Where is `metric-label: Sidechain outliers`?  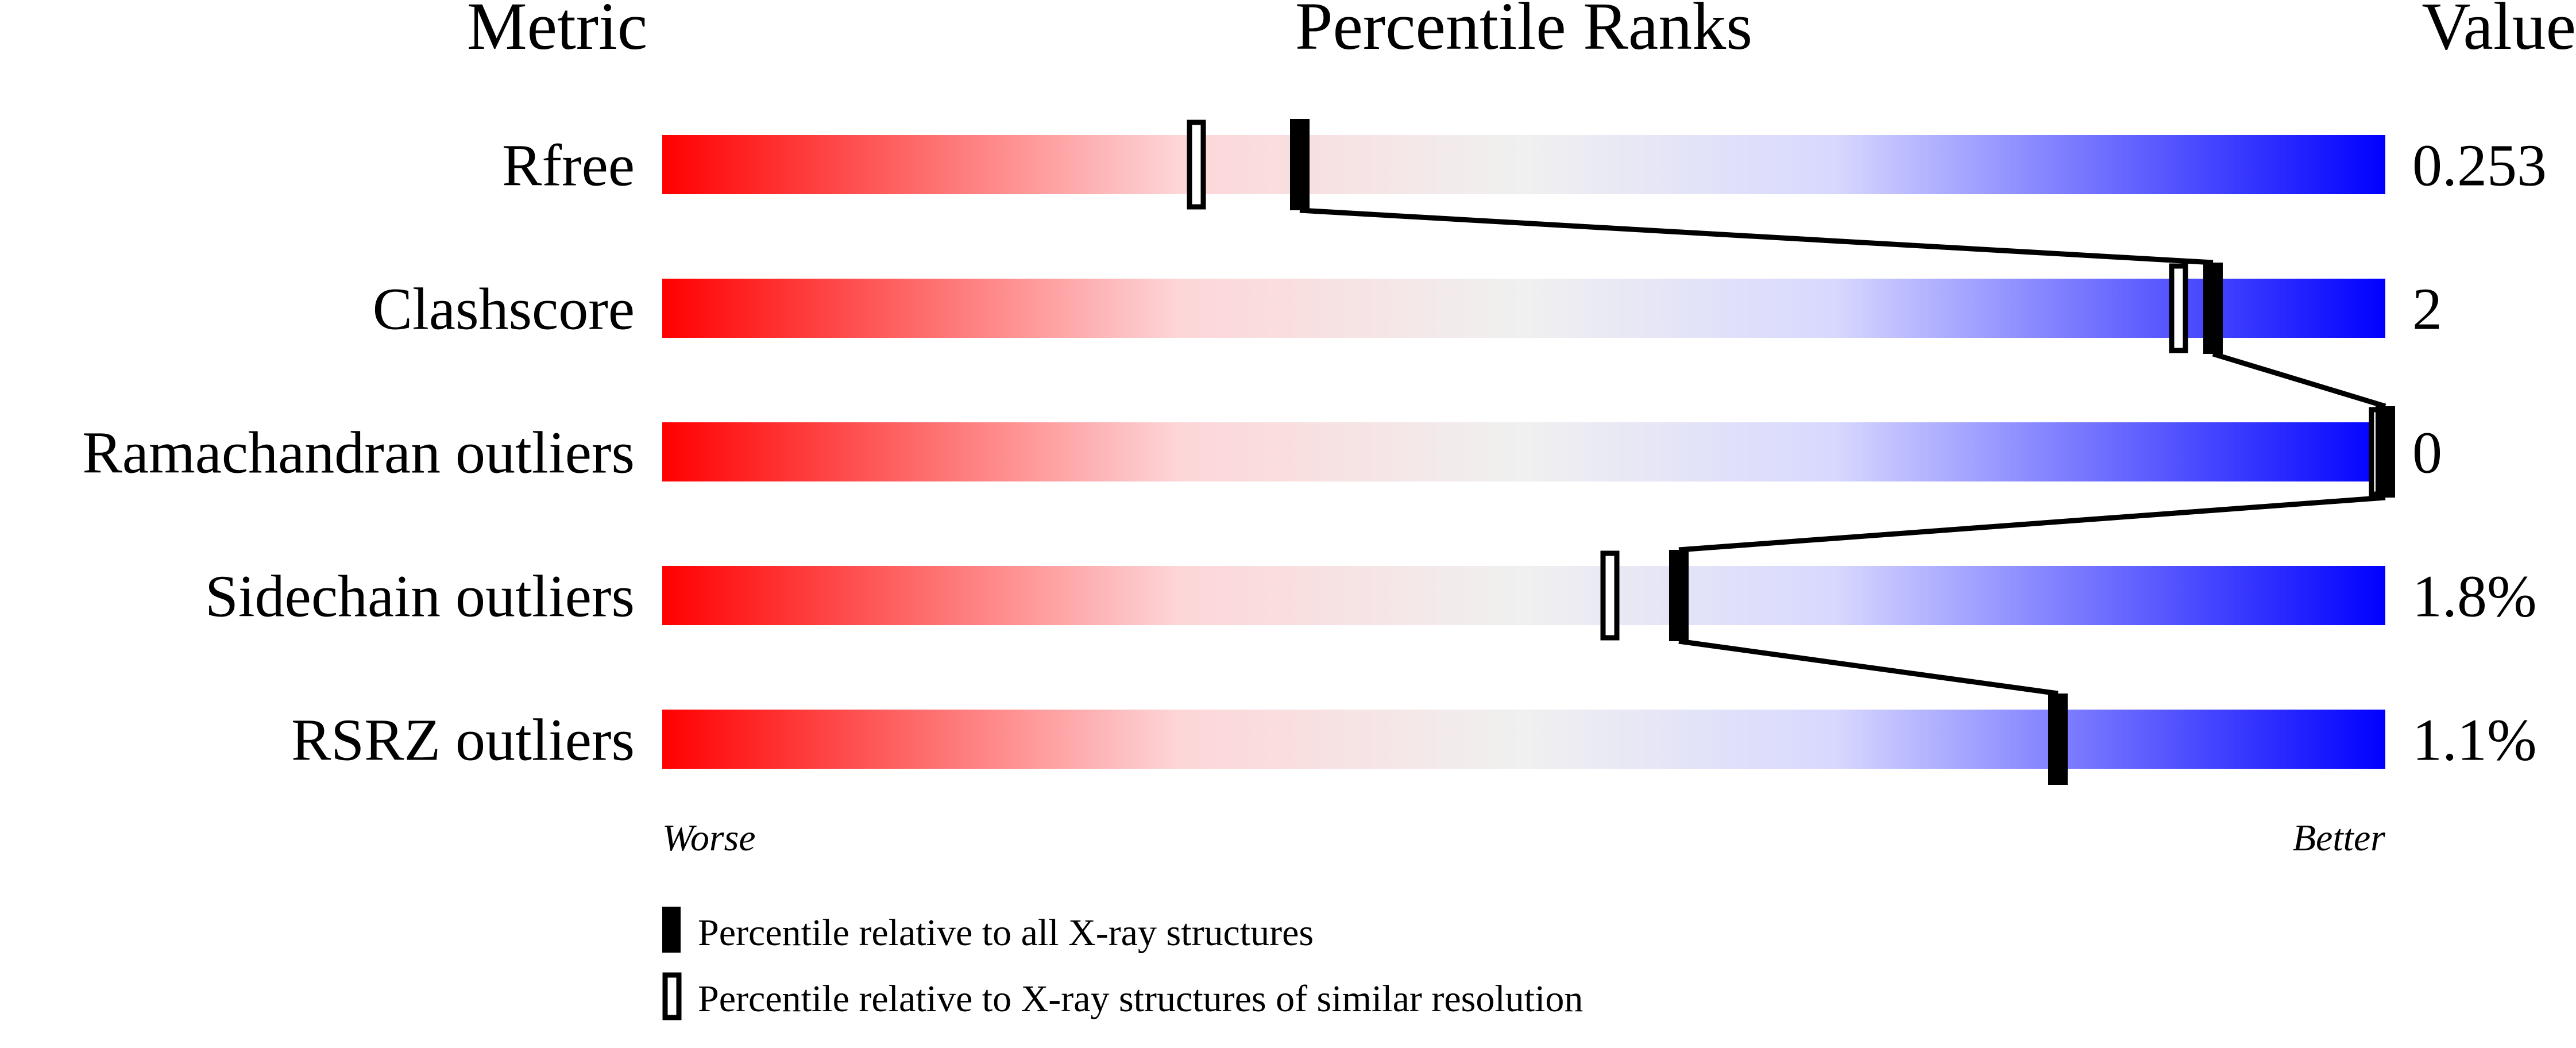 metric-label: Sidechain outliers is located at coordinates (420, 597).